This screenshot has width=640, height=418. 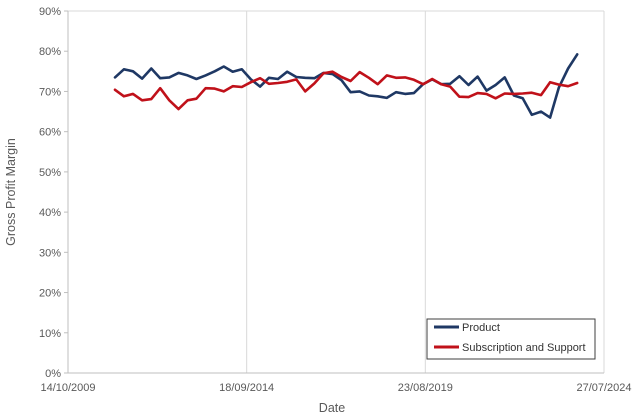 What do you see at coordinates (50, 133) in the screenshot?
I see `y-tick-label: 60%` at bounding box center [50, 133].